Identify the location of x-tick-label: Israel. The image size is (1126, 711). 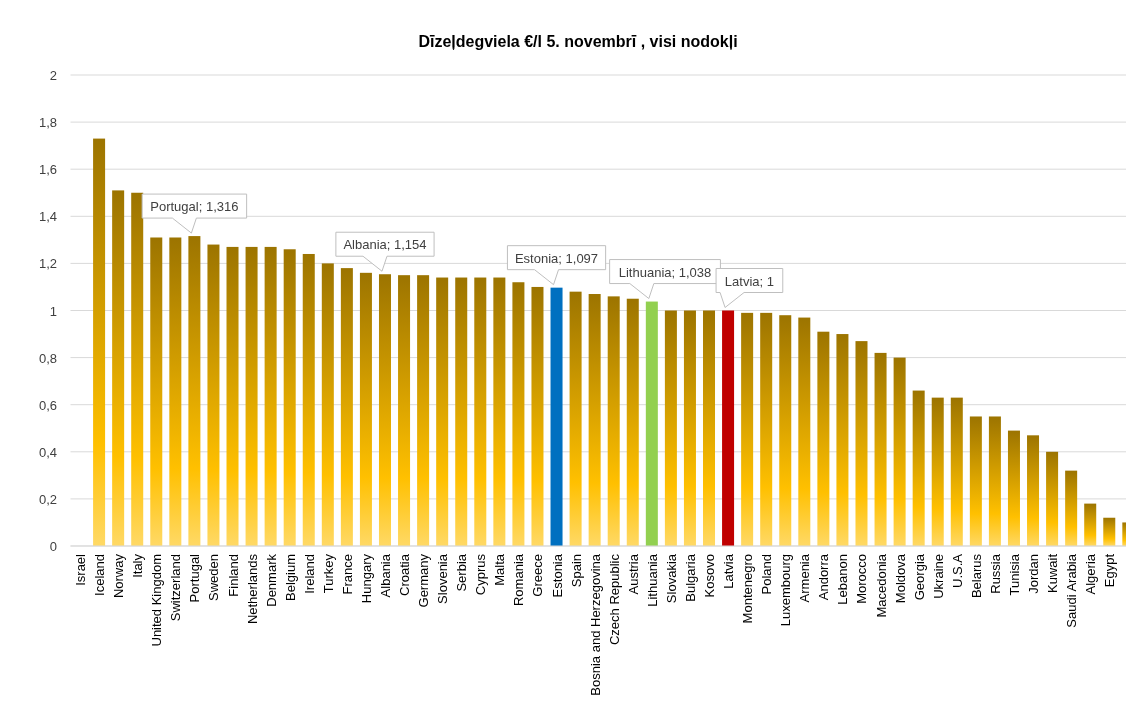
(81, 569).